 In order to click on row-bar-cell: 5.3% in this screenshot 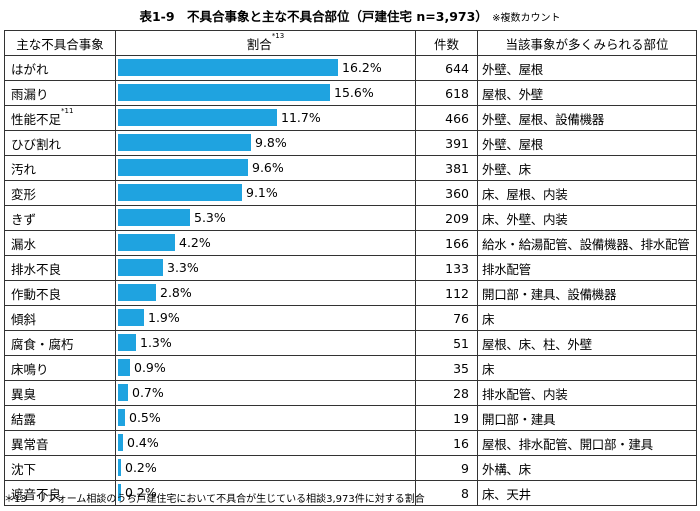, I will do `click(265, 218)`.